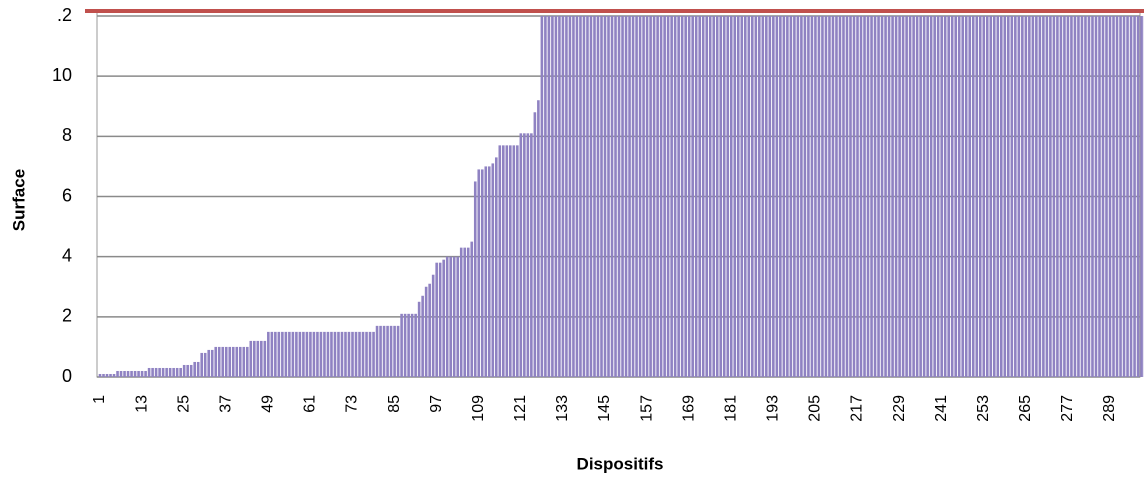 This screenshot has height=478, width=1144. I want to click on x-tick-label: 109, so click(478, 408).